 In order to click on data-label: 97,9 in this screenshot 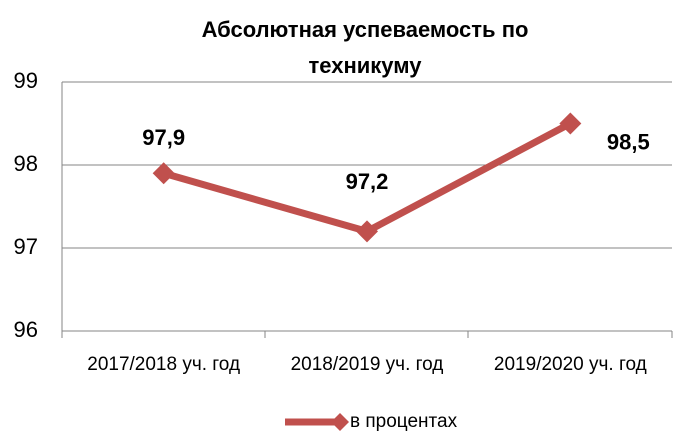, I will do `click(163, 137)`.